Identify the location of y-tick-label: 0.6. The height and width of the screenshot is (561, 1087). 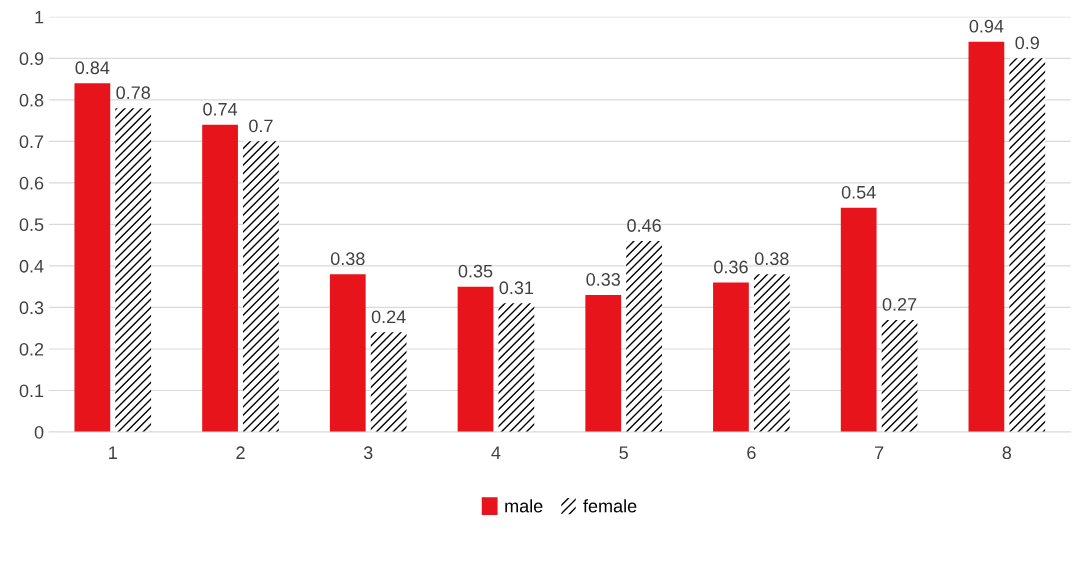
(31, 183).